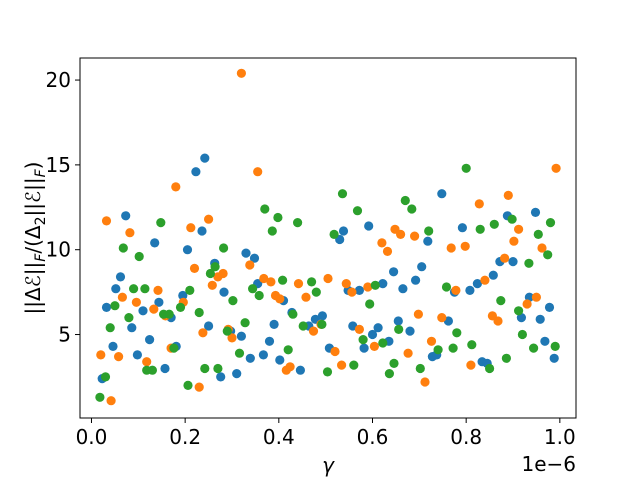 The image size is (640, 485). Describe the element at coordinates (58, 80) in the screenshot. I see `y-tick-label: 20` at that location.